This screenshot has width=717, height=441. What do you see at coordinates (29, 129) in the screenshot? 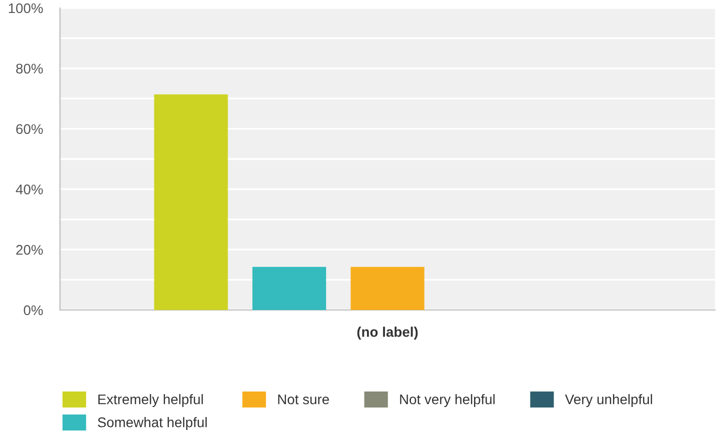
I see `y-tick-label: 60%` at bounding box center [29, 129].